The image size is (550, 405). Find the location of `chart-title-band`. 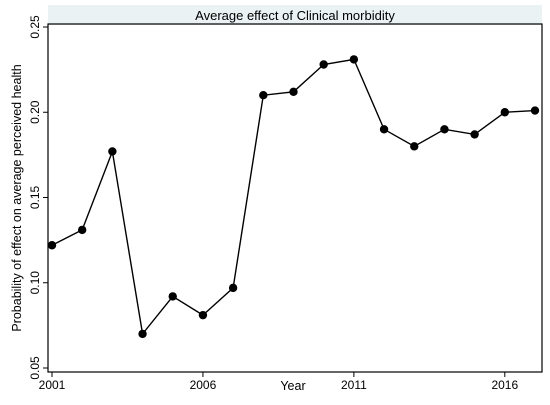

chart-title-band is located at coordinates (295, 15).